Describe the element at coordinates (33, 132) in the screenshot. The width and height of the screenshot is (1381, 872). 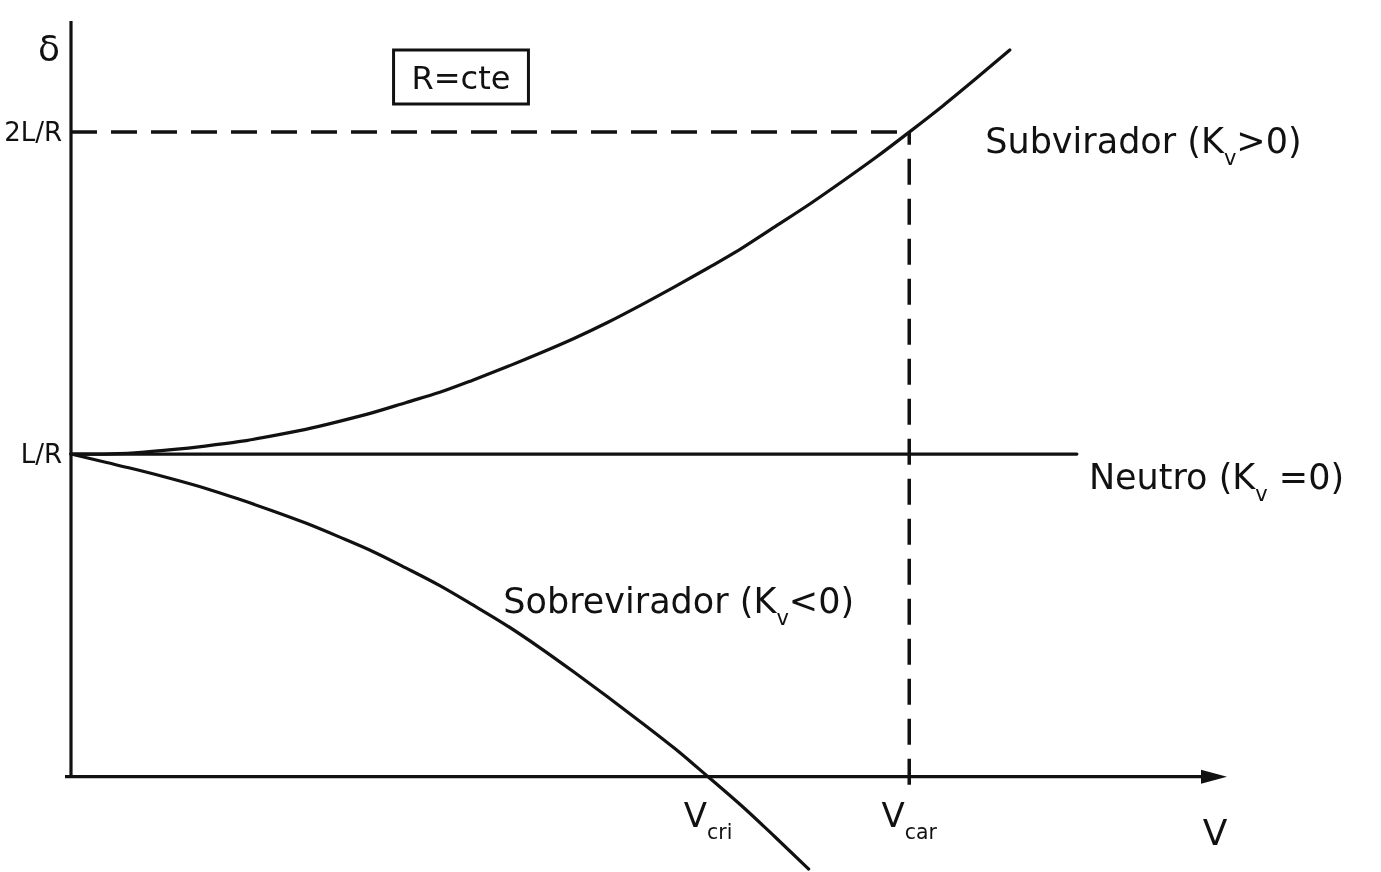
I see `ref-line-label: 2L/R` at that location.